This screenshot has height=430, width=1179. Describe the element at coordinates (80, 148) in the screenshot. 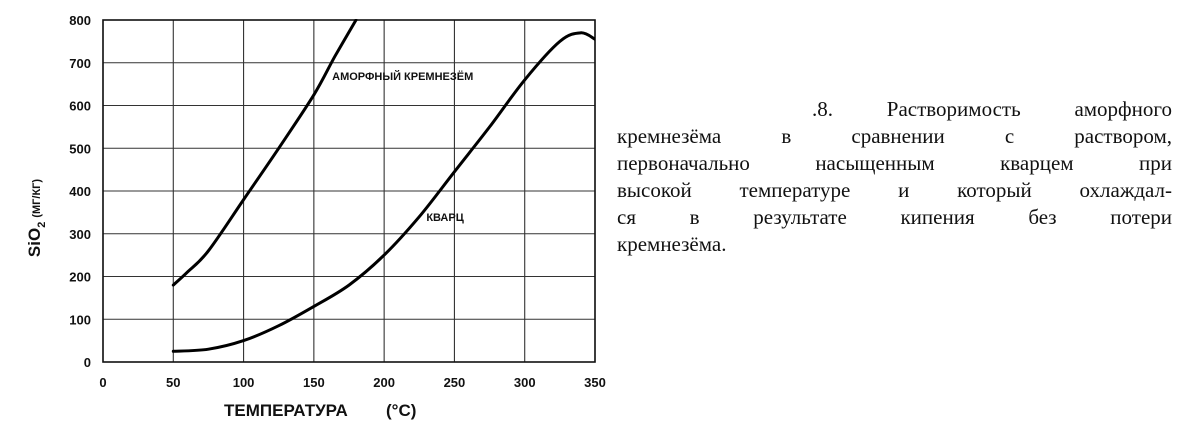

I see `y-tick-label: 500` at that location.